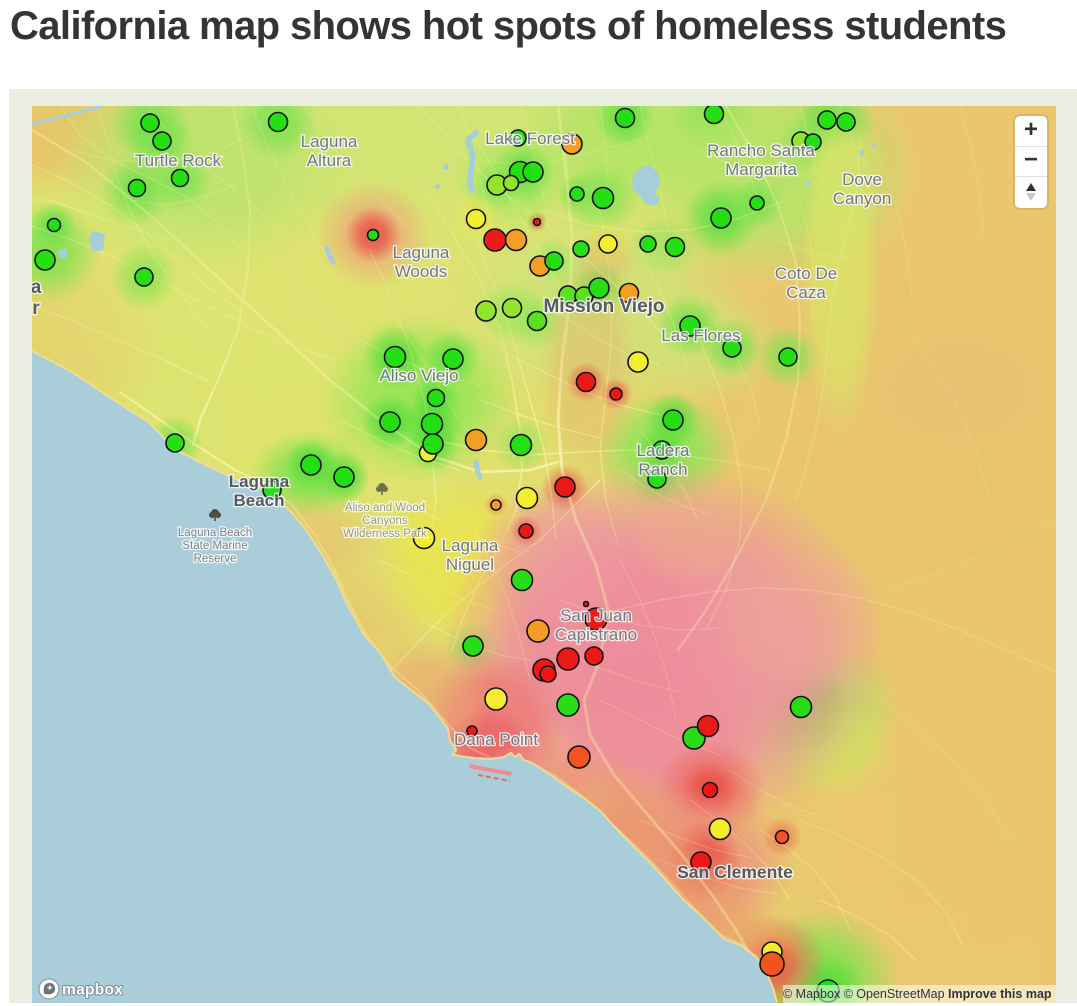 The width and height of the screenshot is (1077, 1006). What do you see at coordinates (806, 292) in the screenshot?
I see `svg-text: Caza` at bounding box center [806, 292].